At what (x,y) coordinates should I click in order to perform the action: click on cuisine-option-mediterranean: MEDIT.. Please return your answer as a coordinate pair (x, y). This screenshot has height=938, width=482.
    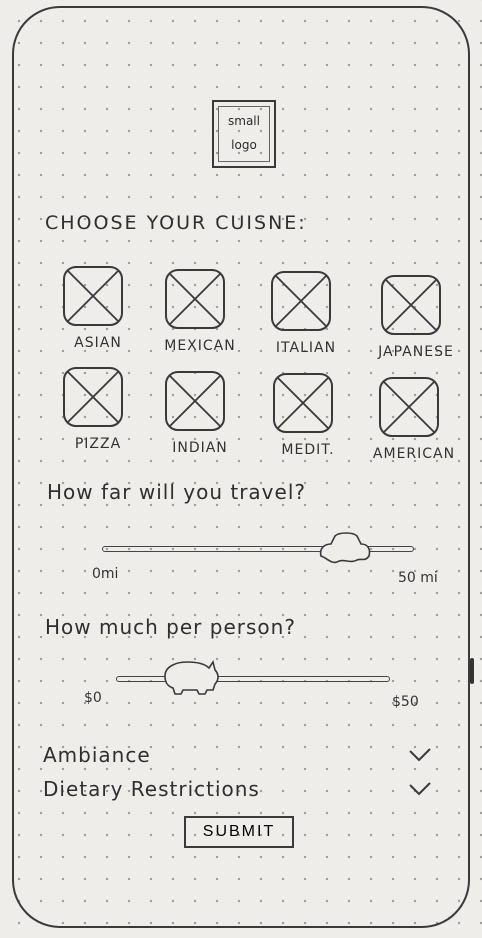
    Looking at the image, I should click on (303, 422).